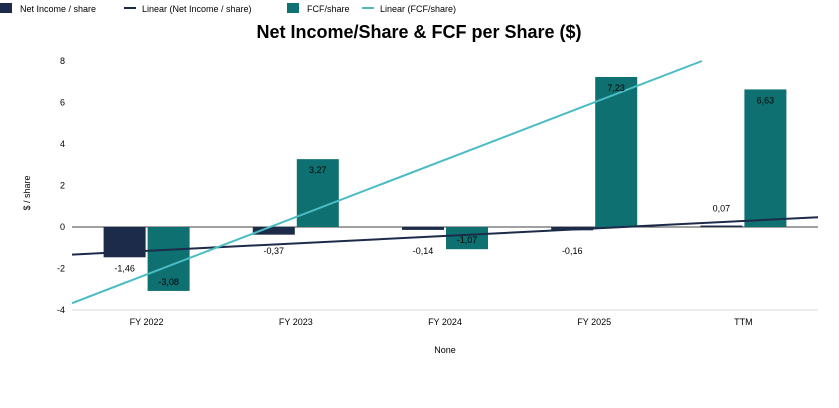 Image resolution: width=839 pixels, height=408 pixels. I want to click on y-tick-label: 4, so click(62, 144).